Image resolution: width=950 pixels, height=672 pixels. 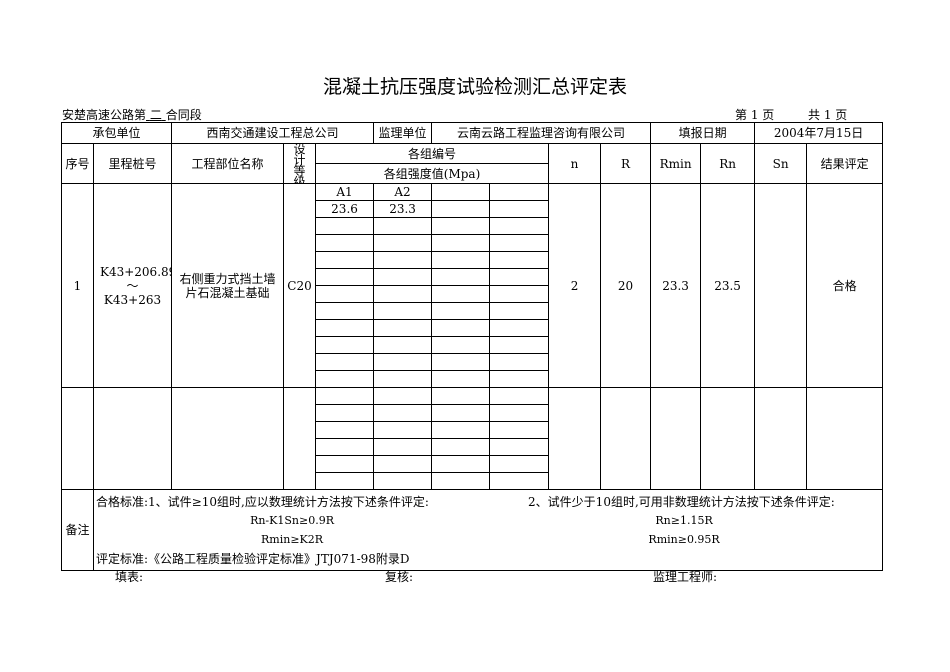 I want to click on group-no-cell: A1, so click(x=345, y=192).